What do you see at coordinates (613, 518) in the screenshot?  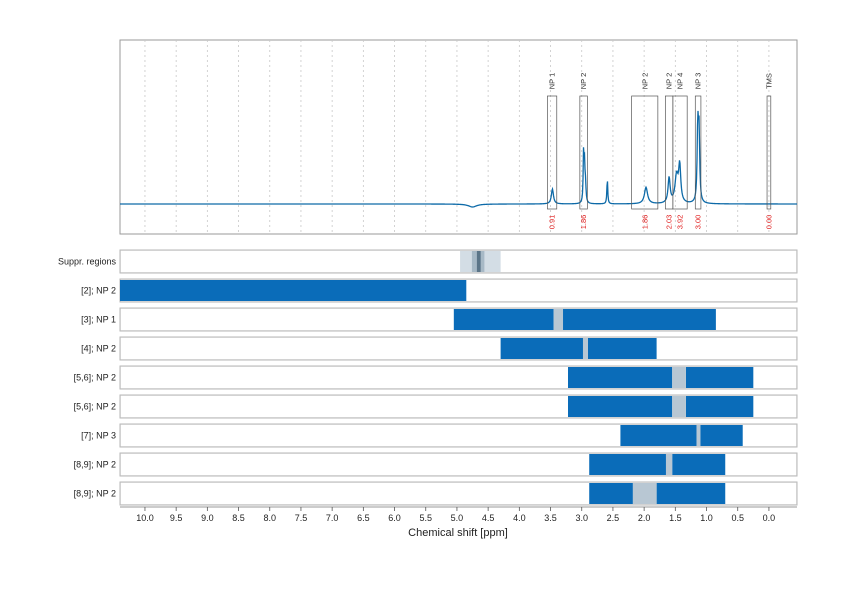 I see `x-tick-label: 2.5` at bounding box center [613, 518].